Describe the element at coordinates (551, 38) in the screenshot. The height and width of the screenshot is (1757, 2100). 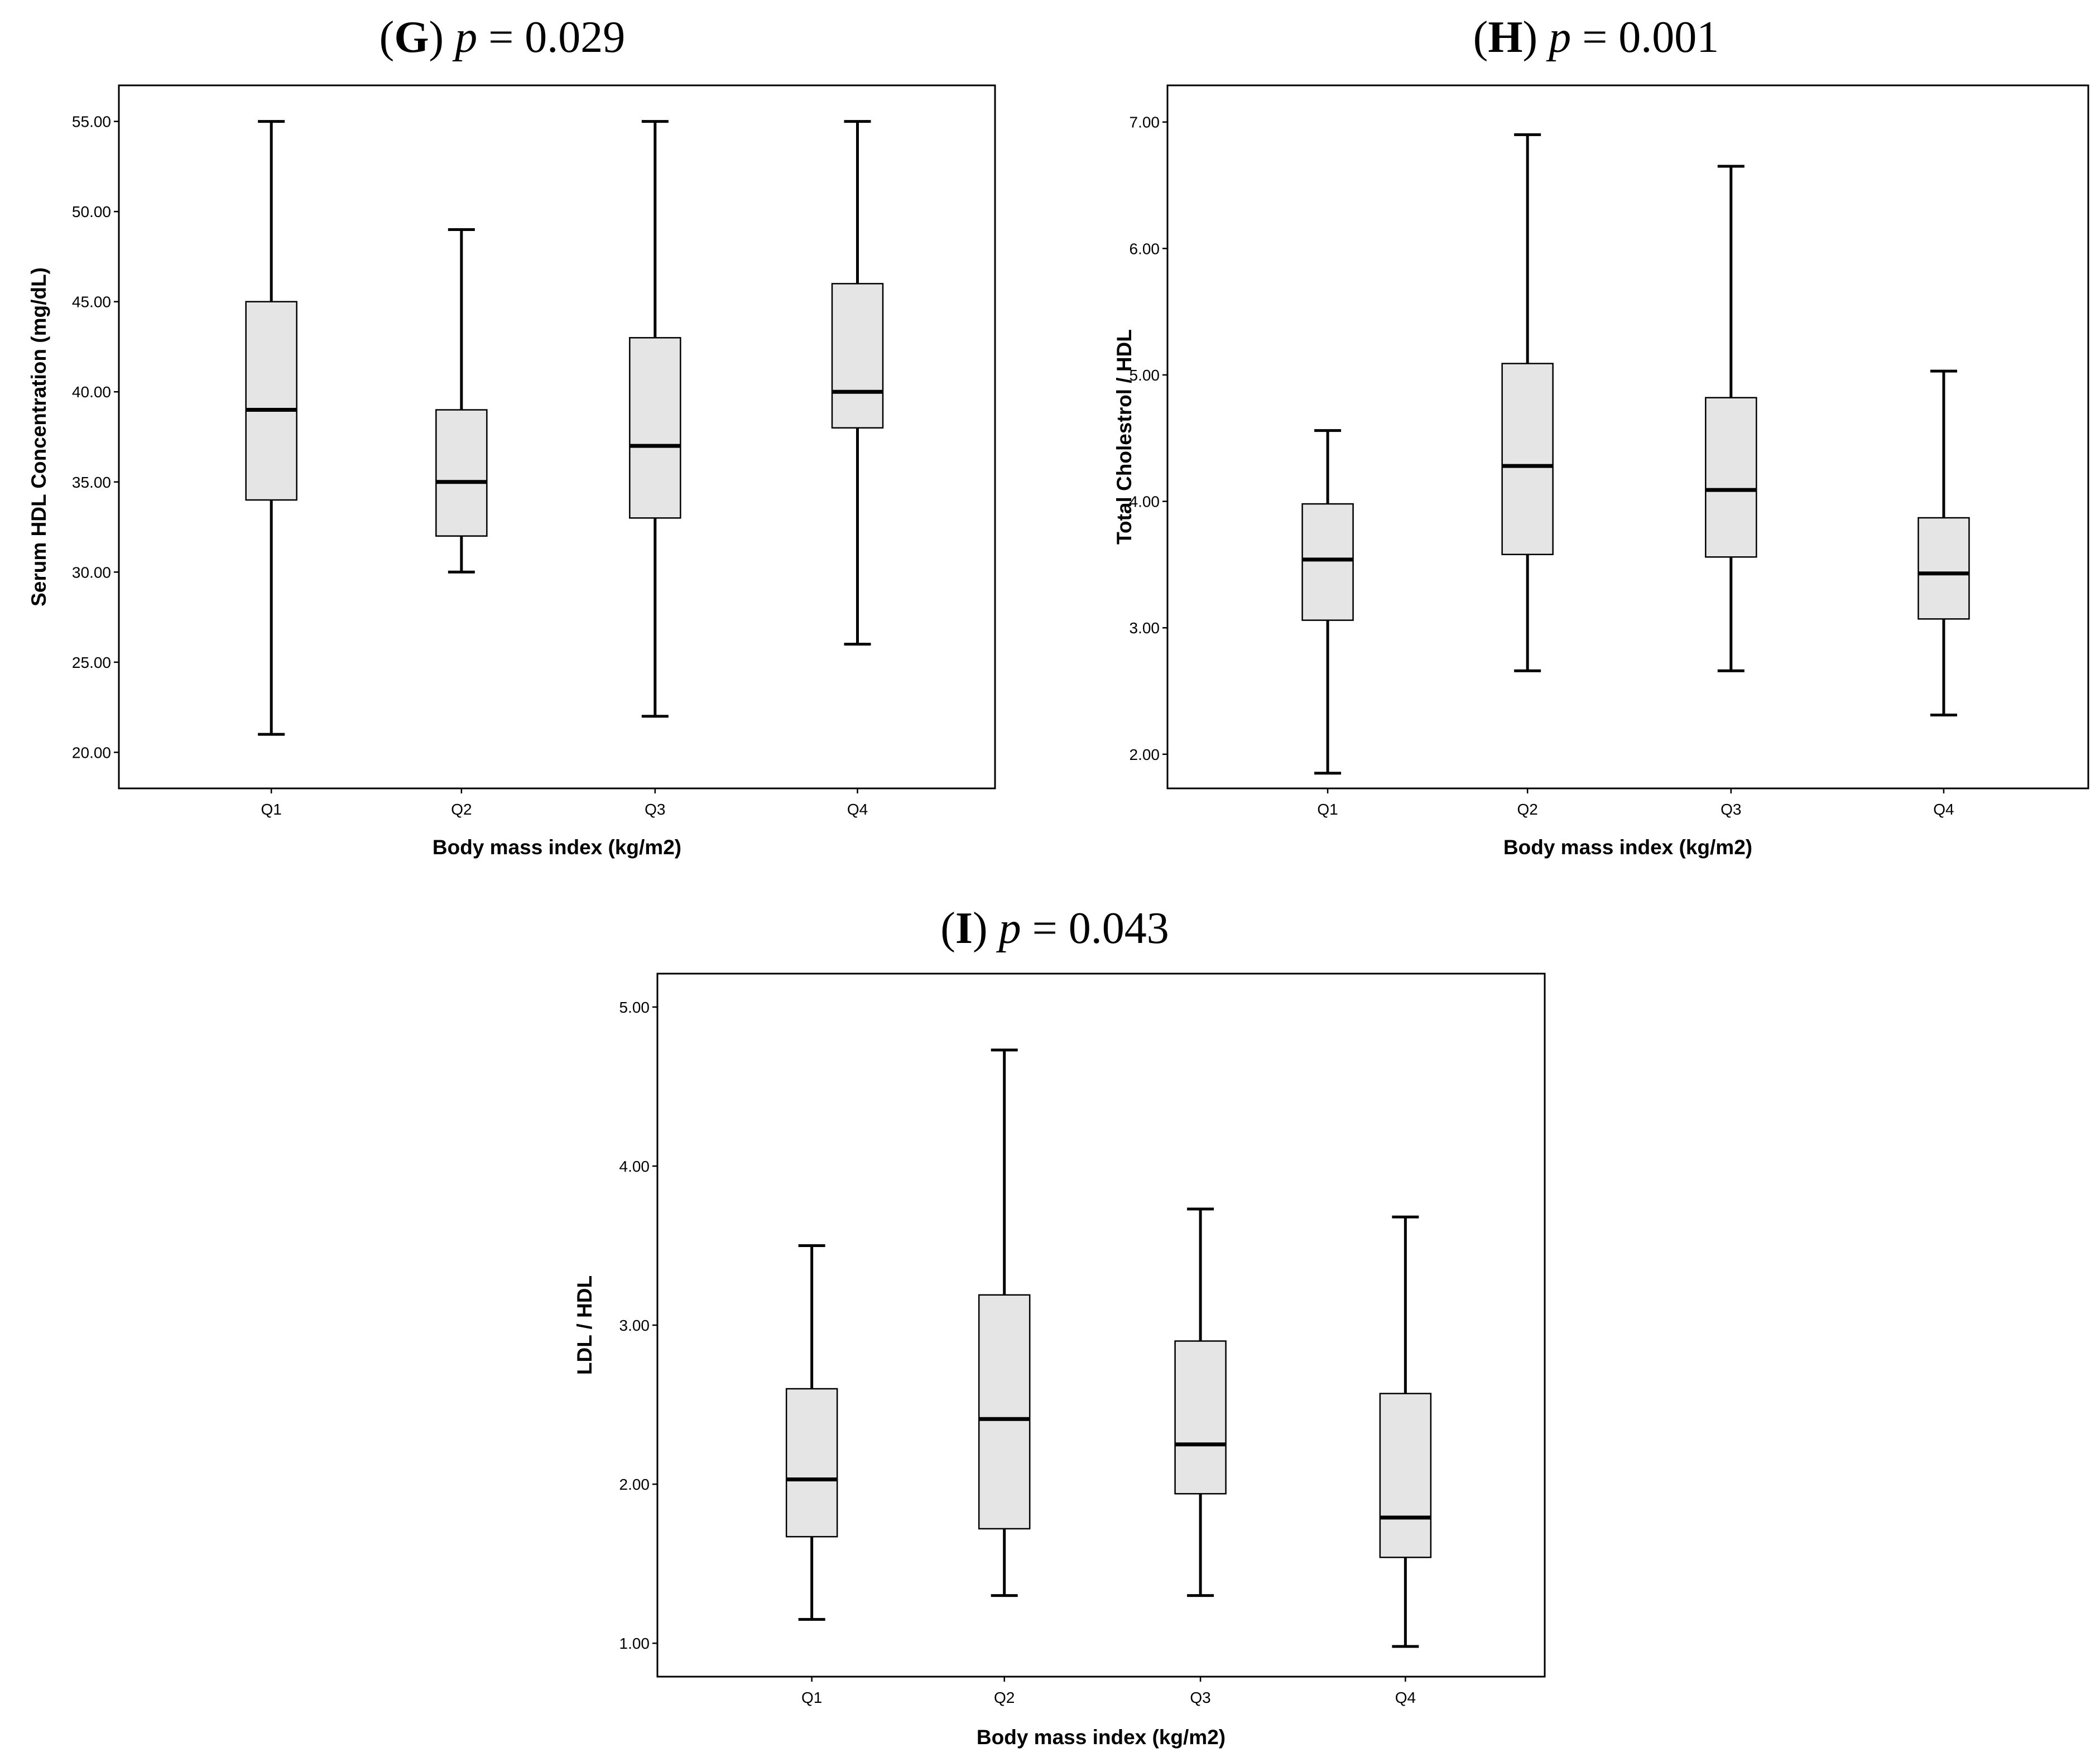
I see `title-p-value: = 0.029` at that location.